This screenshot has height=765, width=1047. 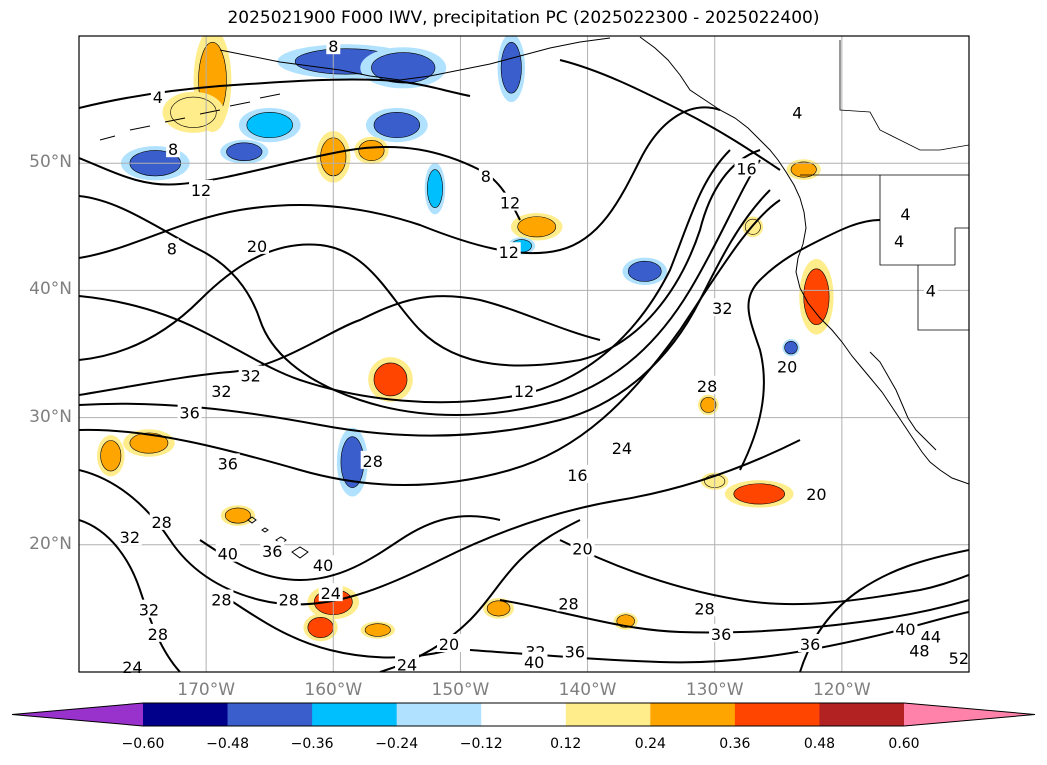 I want to click on latitude-label: 20°N, so click(x=50, y=543).